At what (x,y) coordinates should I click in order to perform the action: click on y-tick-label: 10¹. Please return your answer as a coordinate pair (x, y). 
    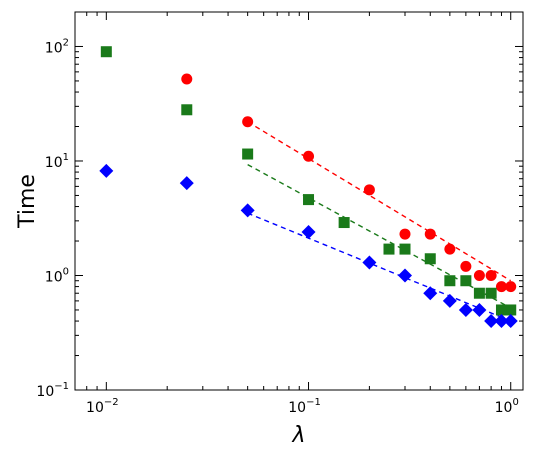
    Looking at the image, I should click on (57, 161).